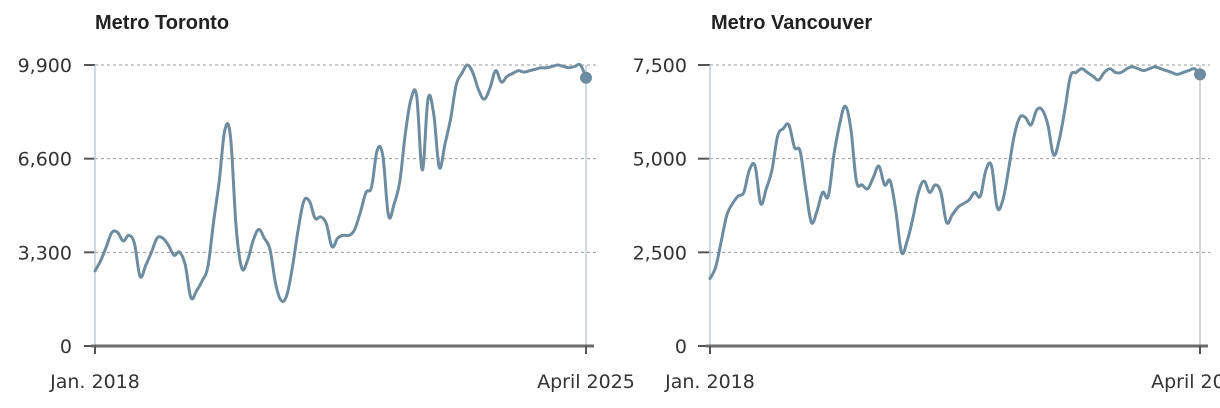  What do you see at coordinates (162, 23) in the screenshot?
I see `chart-title: Metro Toronto` at bounding box center [162, 23].